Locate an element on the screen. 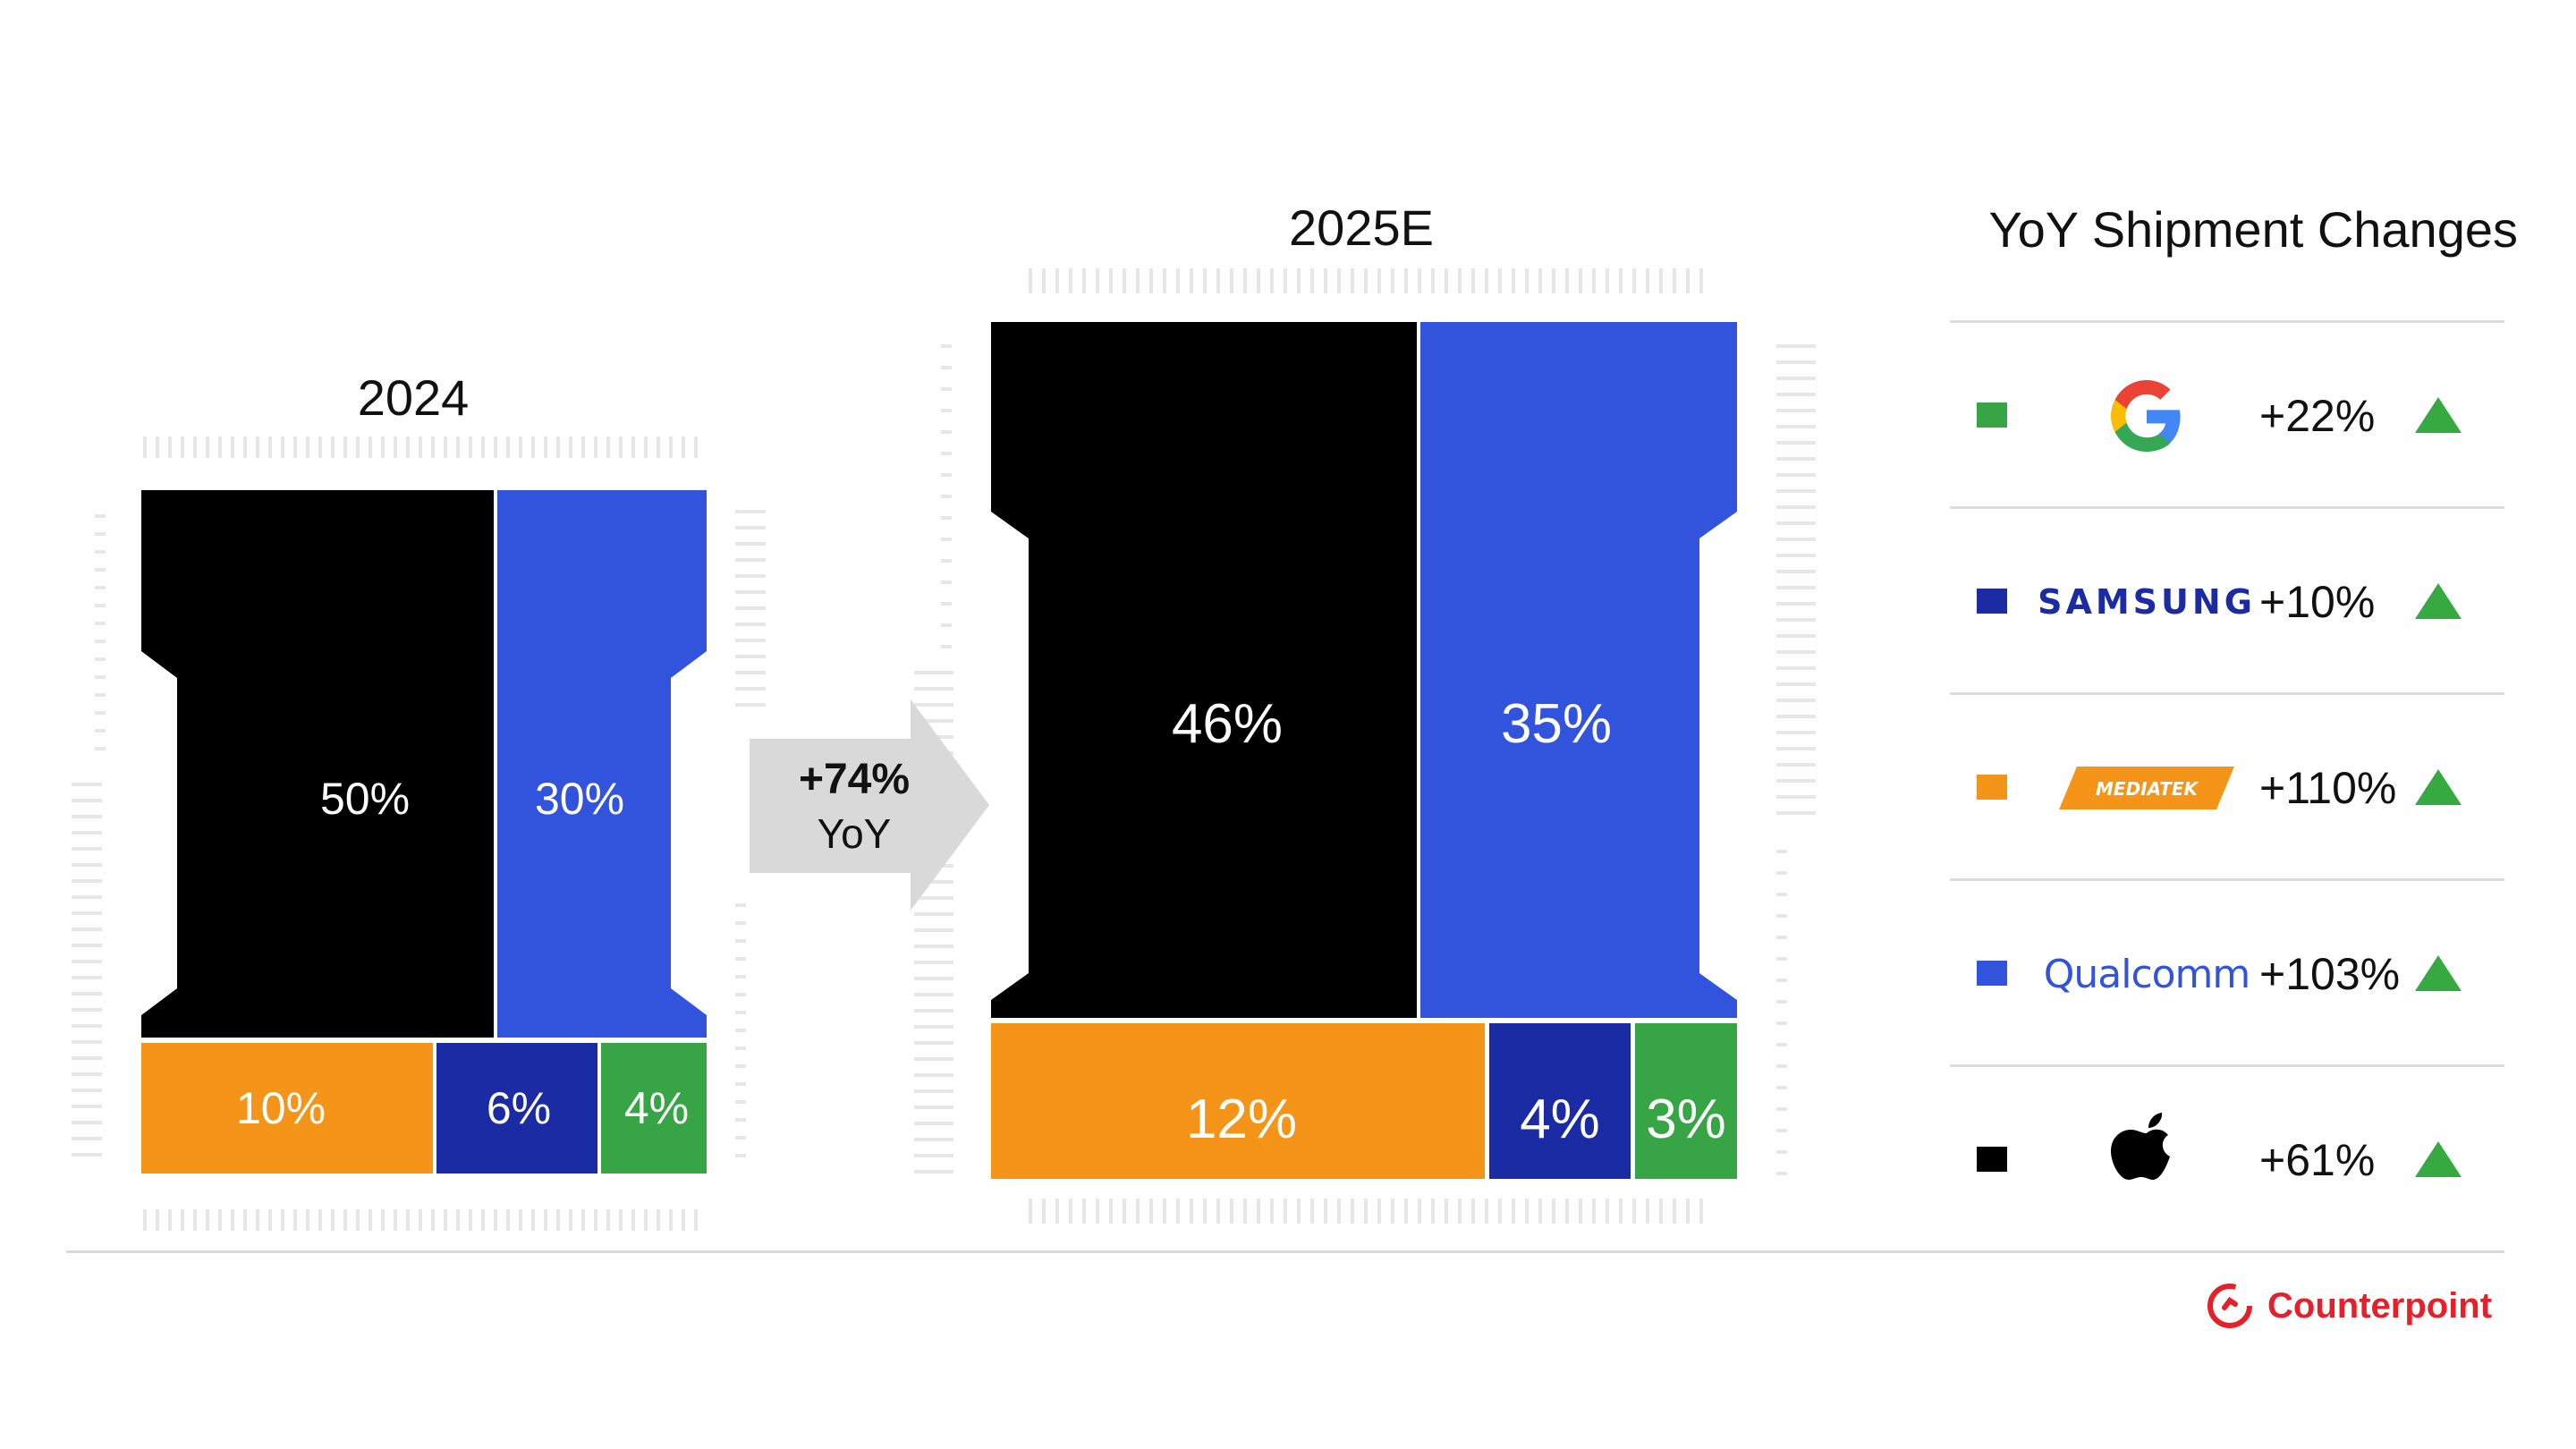 This screenshot has height=1449, width=2576. legend-divider is located at coordinates (2227, 321).